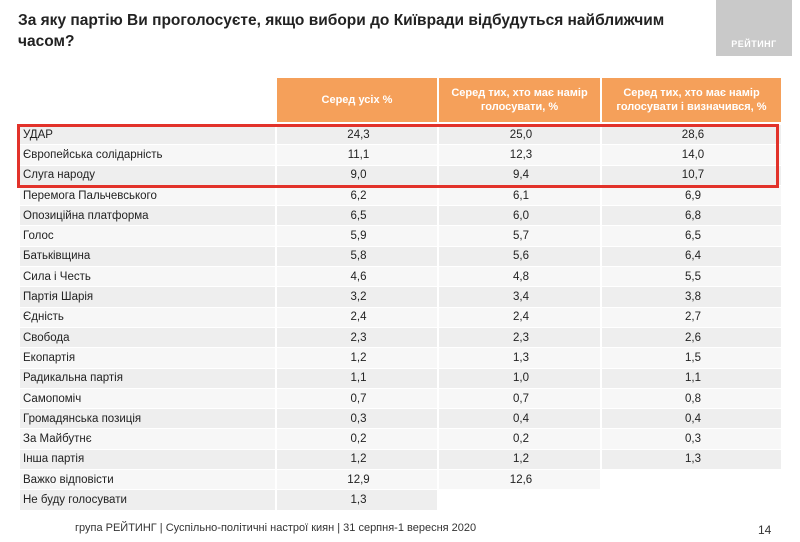  Describe the element at coordinates (356, 175) in the screenshot. I see `value-cell: 9,0` at that location.